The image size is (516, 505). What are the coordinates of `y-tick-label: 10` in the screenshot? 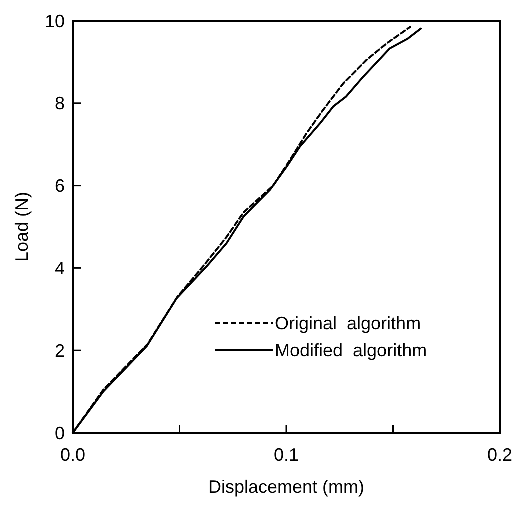 It's located at (54, 21).